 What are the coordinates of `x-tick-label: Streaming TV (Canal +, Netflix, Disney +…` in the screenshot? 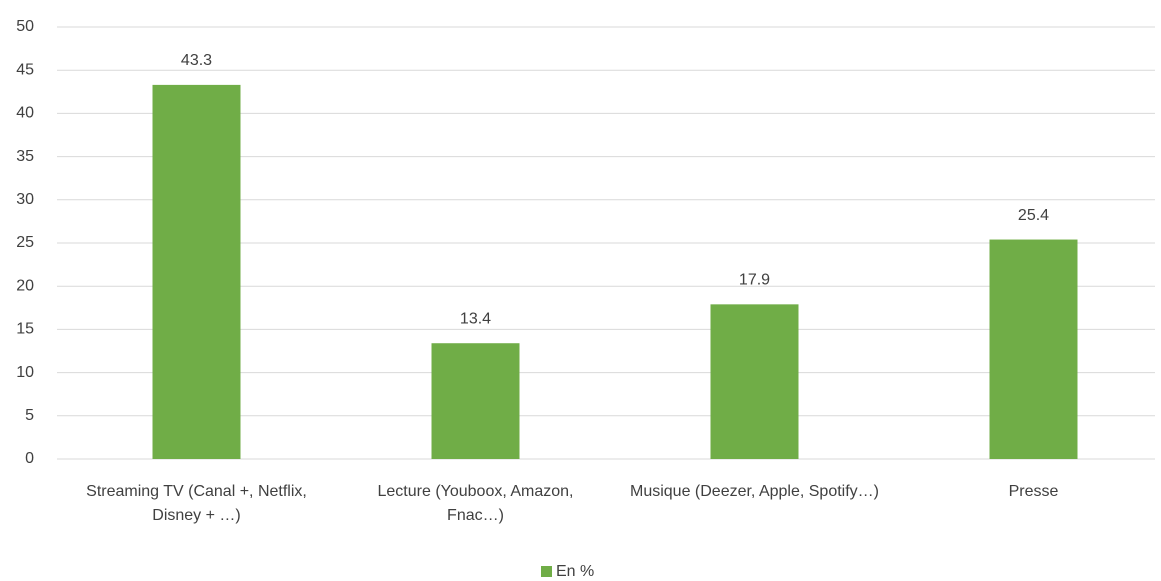 It's located at (196, 503).